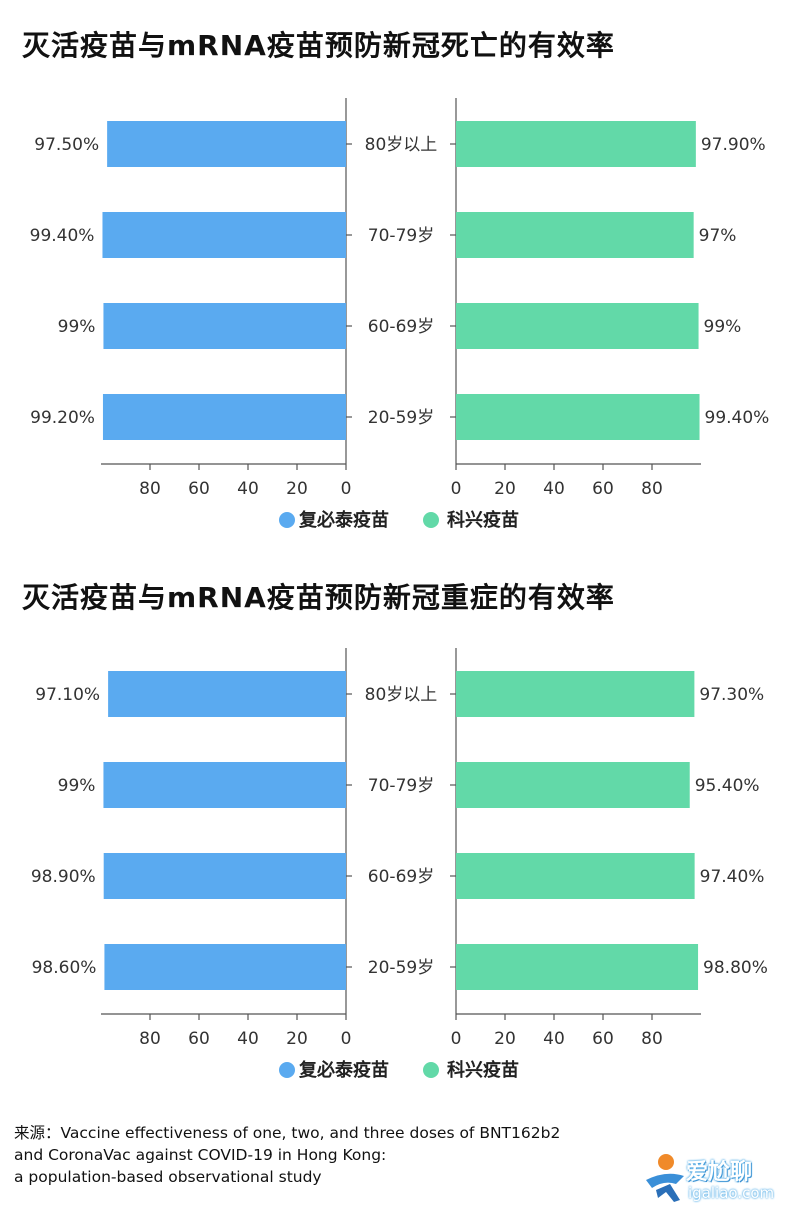  Describe the element at coordinates (67, 695) in the screenshot. I see `data-label-left: 97.10%` at that location.